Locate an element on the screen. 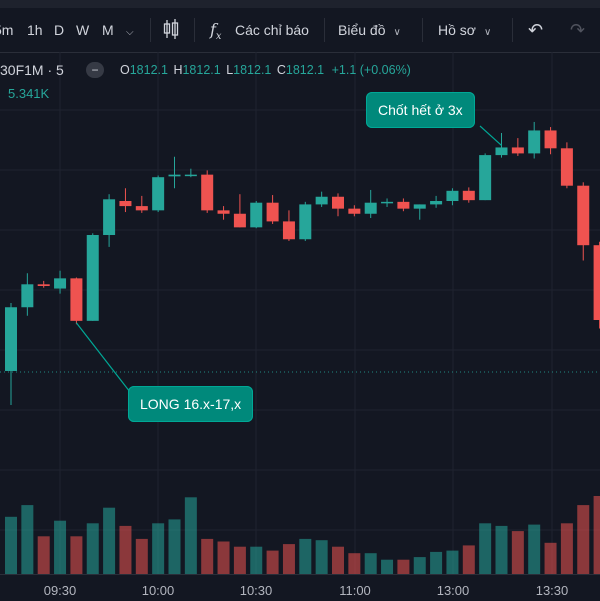 The width and height of the screenshot is (600, 601). interval-dropdown-chevron-icon: ⌵ is located at coordinates (130, 32).